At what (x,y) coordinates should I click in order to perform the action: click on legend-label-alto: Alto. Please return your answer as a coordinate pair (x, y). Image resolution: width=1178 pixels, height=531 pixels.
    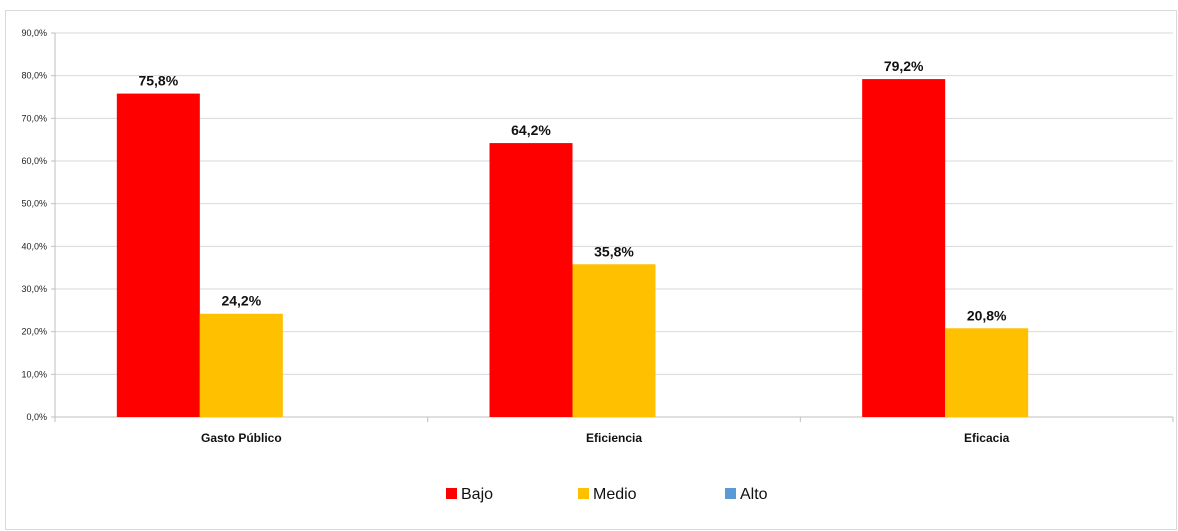
    Looking at the image, I should click on (754, 494).